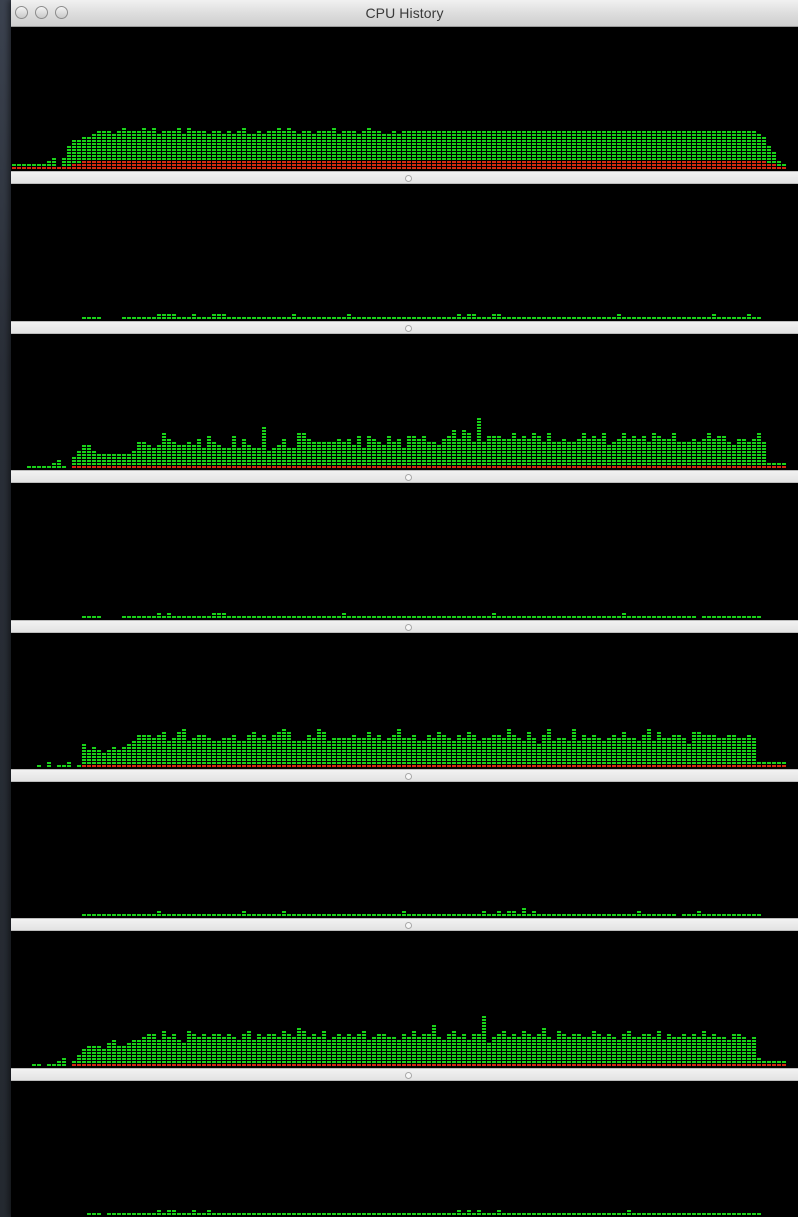 The image size is (798, 1217). What do you see at coordinates (61, 12) in the screenshot?
I see `zoom-window-button` at bounding box center [61, 12].